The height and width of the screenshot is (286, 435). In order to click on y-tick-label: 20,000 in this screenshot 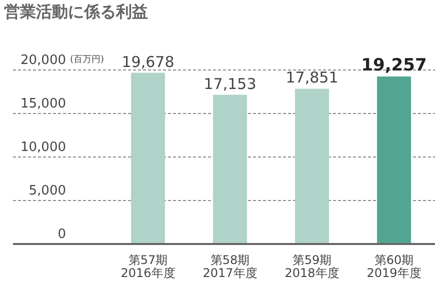, I will do `click(43, 60)`.